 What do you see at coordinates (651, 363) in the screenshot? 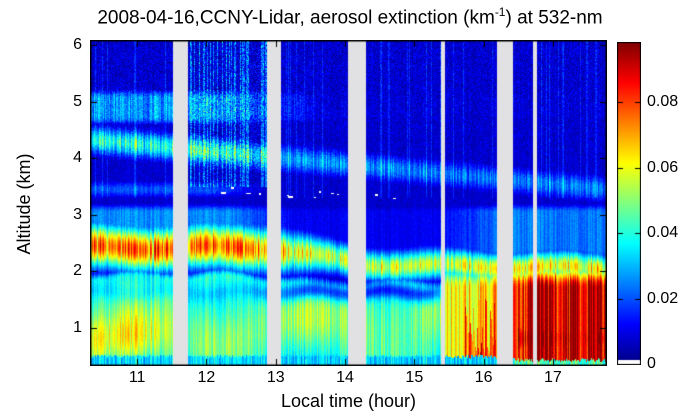
I see `colorbar-tick-label: 0` at bounding box center [651, 363].